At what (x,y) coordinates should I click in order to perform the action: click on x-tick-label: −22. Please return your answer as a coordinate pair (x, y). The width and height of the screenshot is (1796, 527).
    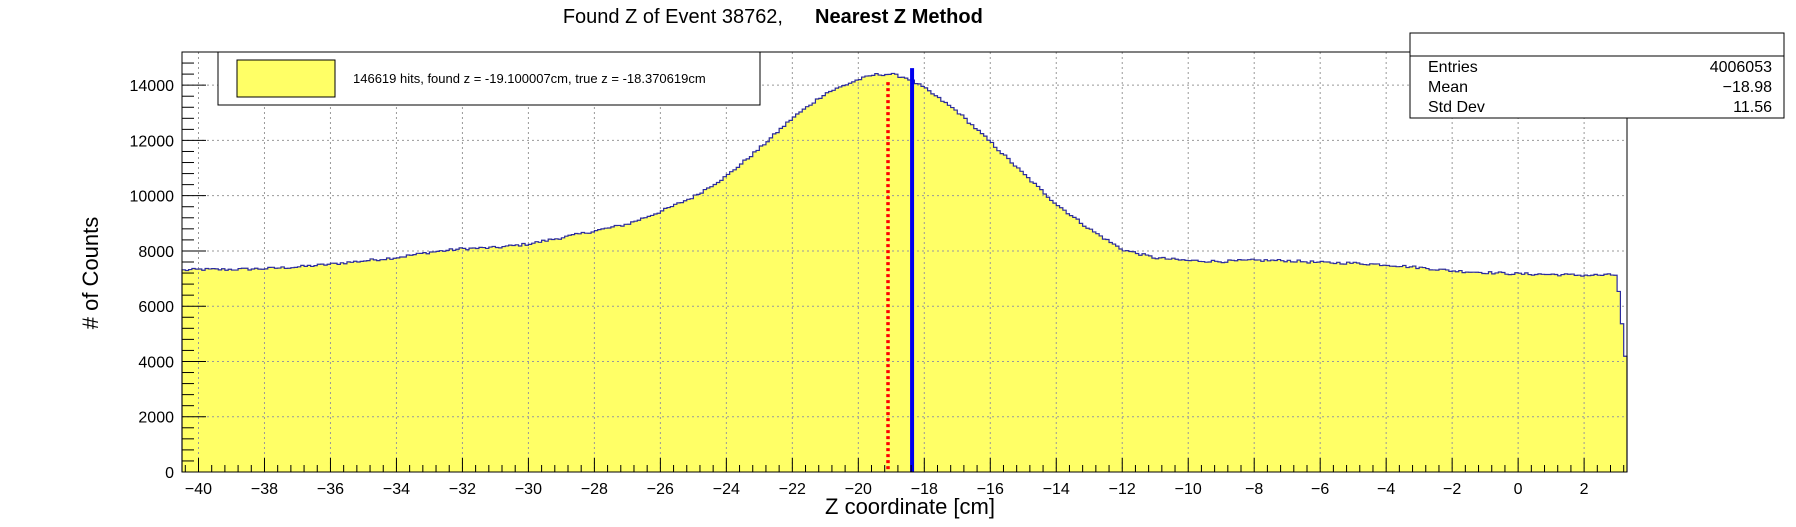
    Looking at the image, I should click on (792, 489).